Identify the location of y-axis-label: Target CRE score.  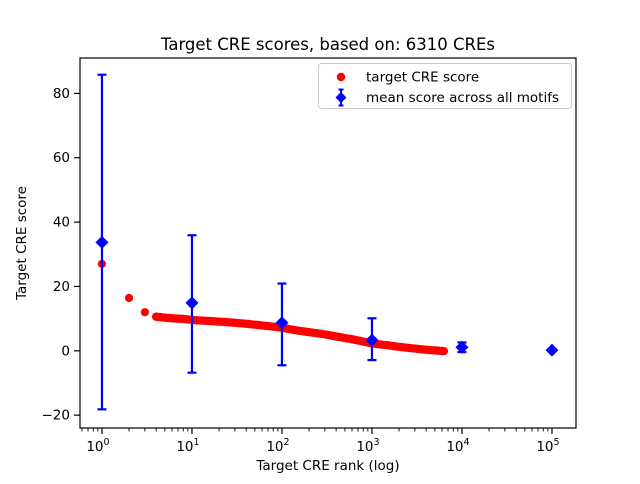
(22, 243).